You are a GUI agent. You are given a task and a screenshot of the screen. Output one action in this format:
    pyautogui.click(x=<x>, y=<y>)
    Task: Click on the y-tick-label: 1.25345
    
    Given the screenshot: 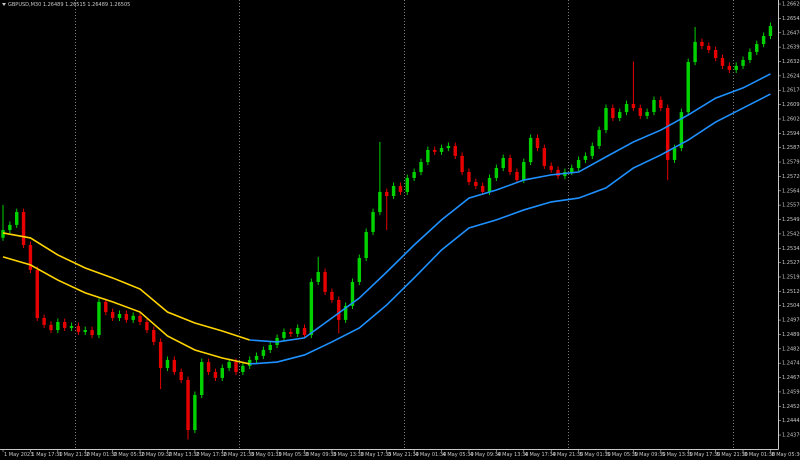 What is the action you would take?
    pyautogui.click(x=791, y=249)
    